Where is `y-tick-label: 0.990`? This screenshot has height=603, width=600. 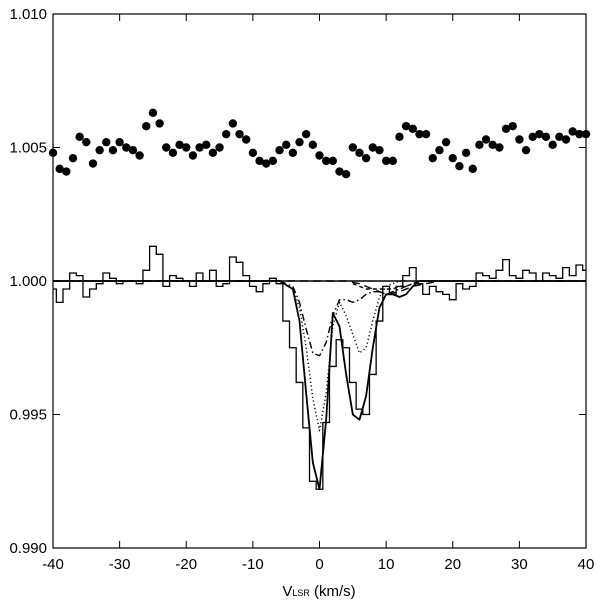 y-tick-label: 0.990 is located at coordinates (28, 548).